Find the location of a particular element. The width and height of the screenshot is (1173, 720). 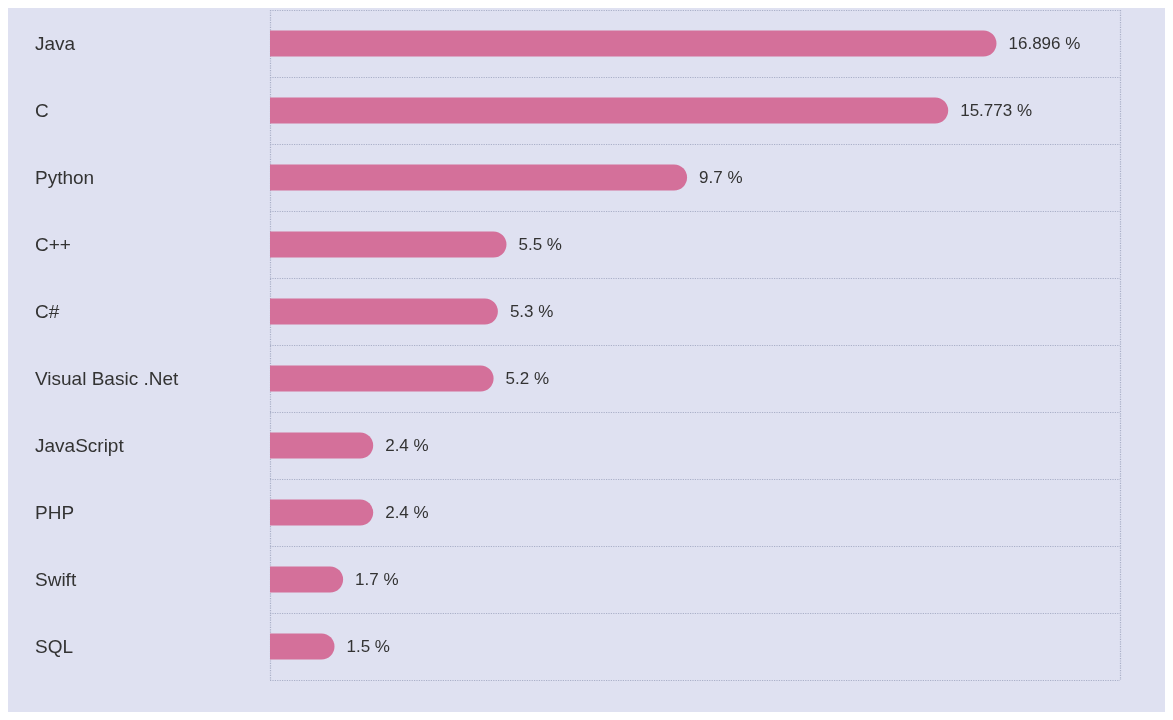

y-tick-label: JavaScript is located at coordinates (80, 445).